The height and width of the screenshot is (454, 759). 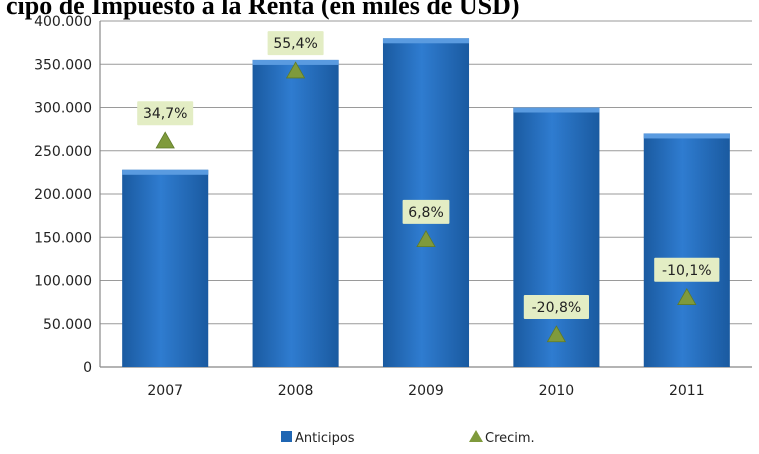 What do you see at coordinates (476, 436) in the screenshot?
I see `legend-swatch-crecim` at bounding box center [476, 436].